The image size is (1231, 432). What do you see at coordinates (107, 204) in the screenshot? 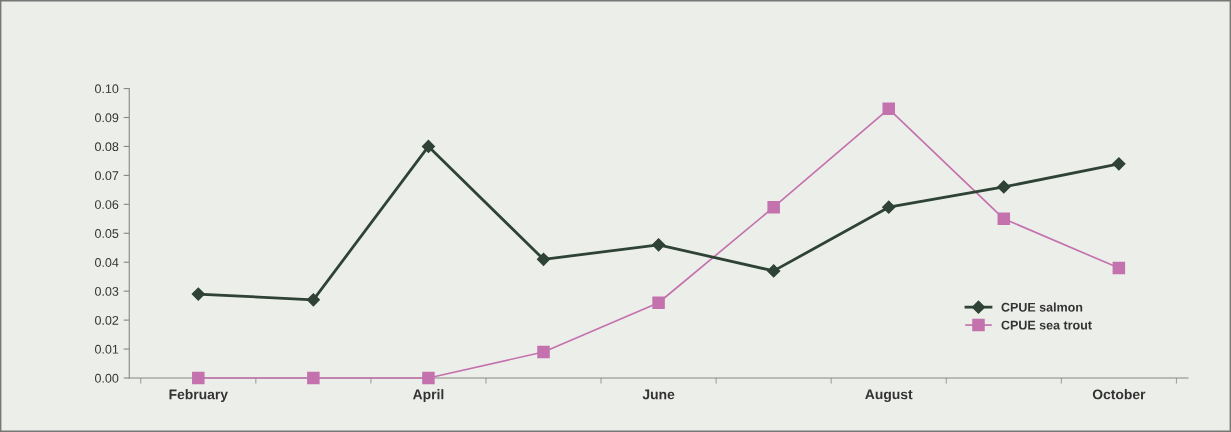
I see `y-tick-label: 0.06` at bounding box center [107, 204].